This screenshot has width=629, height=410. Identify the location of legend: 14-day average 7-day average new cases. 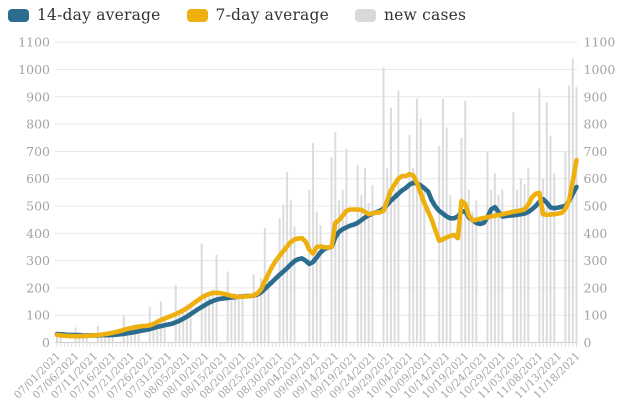
(237, 15).